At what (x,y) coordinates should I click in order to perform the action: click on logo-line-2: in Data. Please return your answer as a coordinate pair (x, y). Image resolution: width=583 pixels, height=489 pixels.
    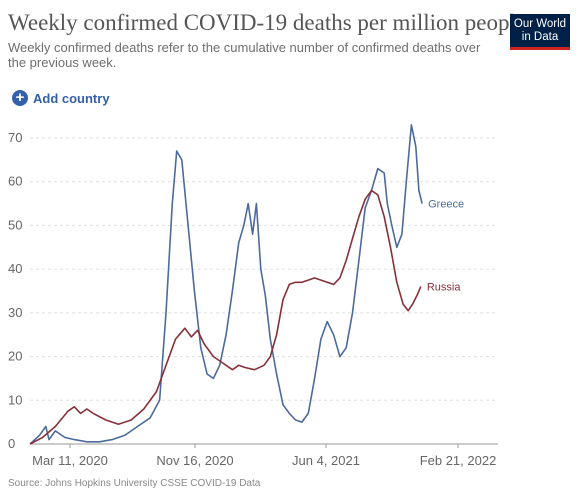
    Looking at the image, I should click on (540, 37).